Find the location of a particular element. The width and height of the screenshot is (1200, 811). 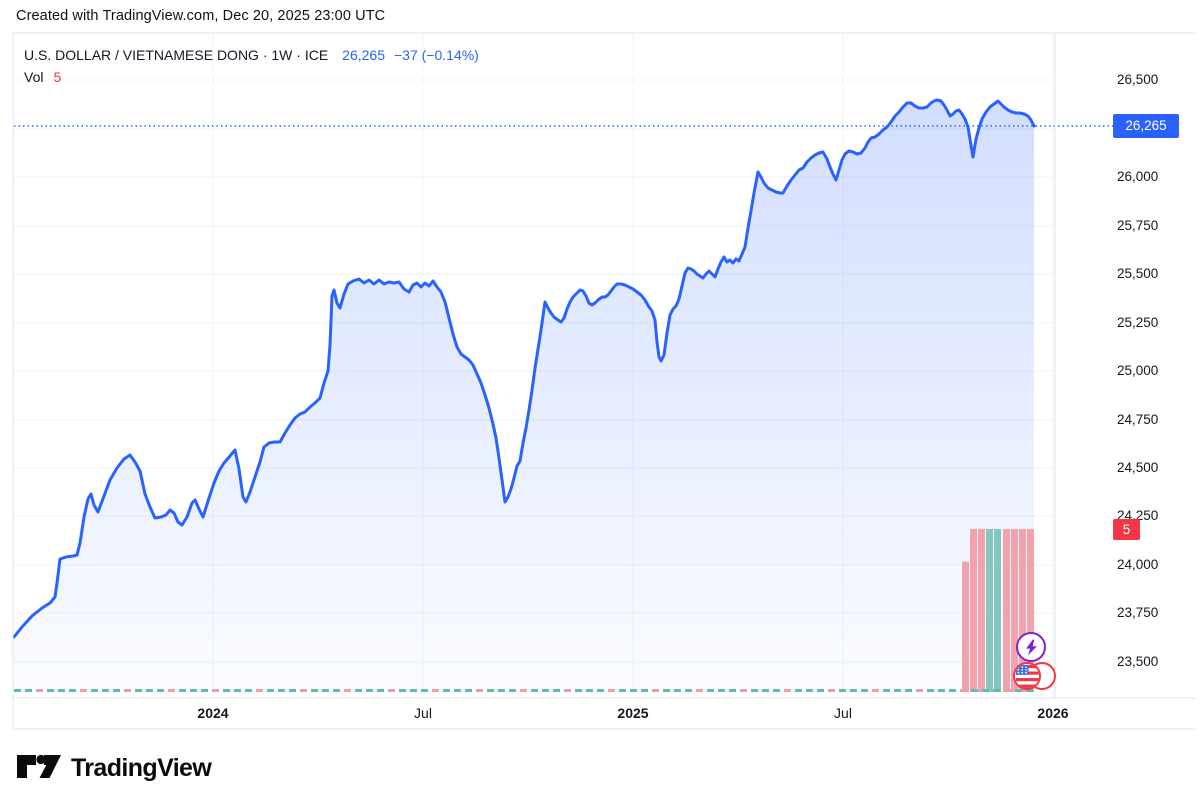

tradingview-logo-mark is located at coordinates (39, 766).